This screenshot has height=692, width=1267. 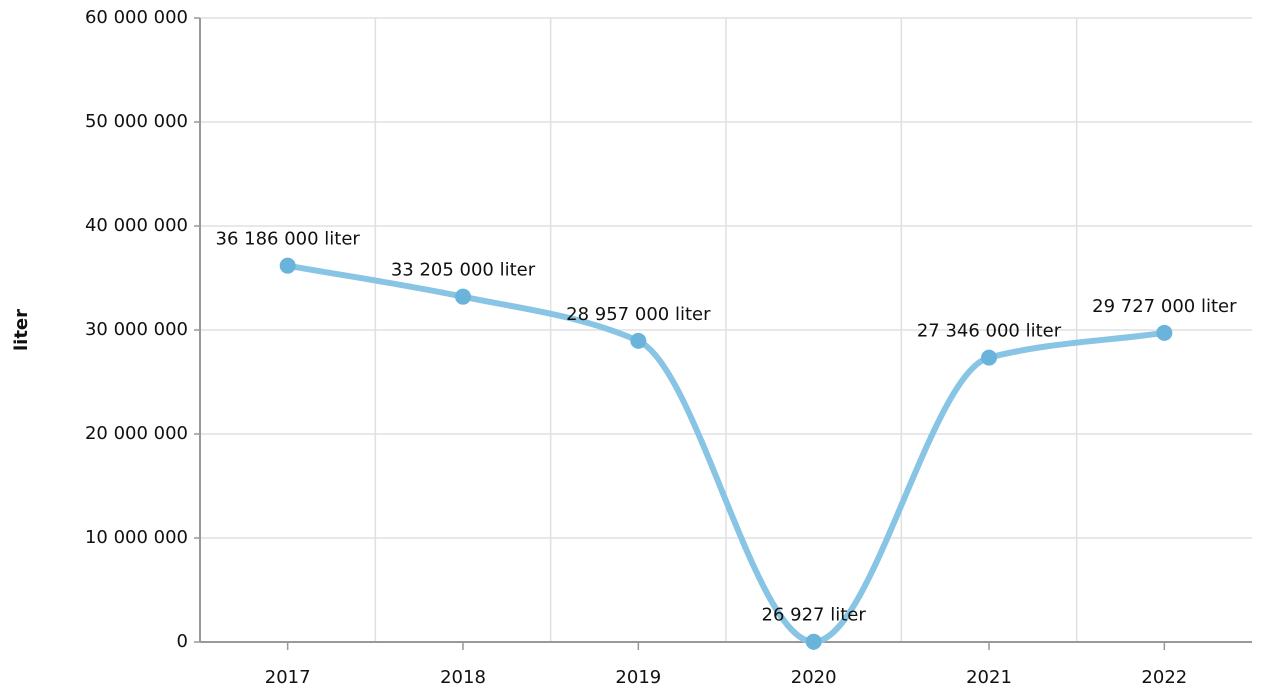 What do you see at coordinates (638, 677) in the screenshot?
I see `x-tick-label: 2019` at bounding box center [638, 677].